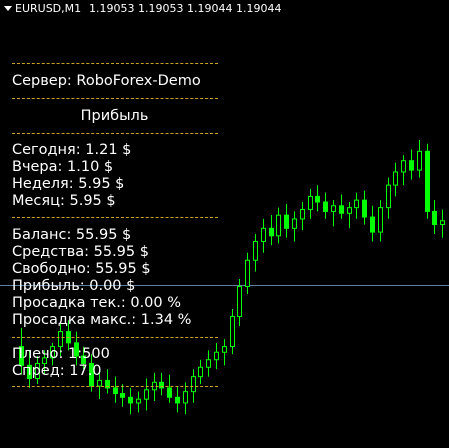  I want to click on quote-low: 1.19044, so click(210, 8).